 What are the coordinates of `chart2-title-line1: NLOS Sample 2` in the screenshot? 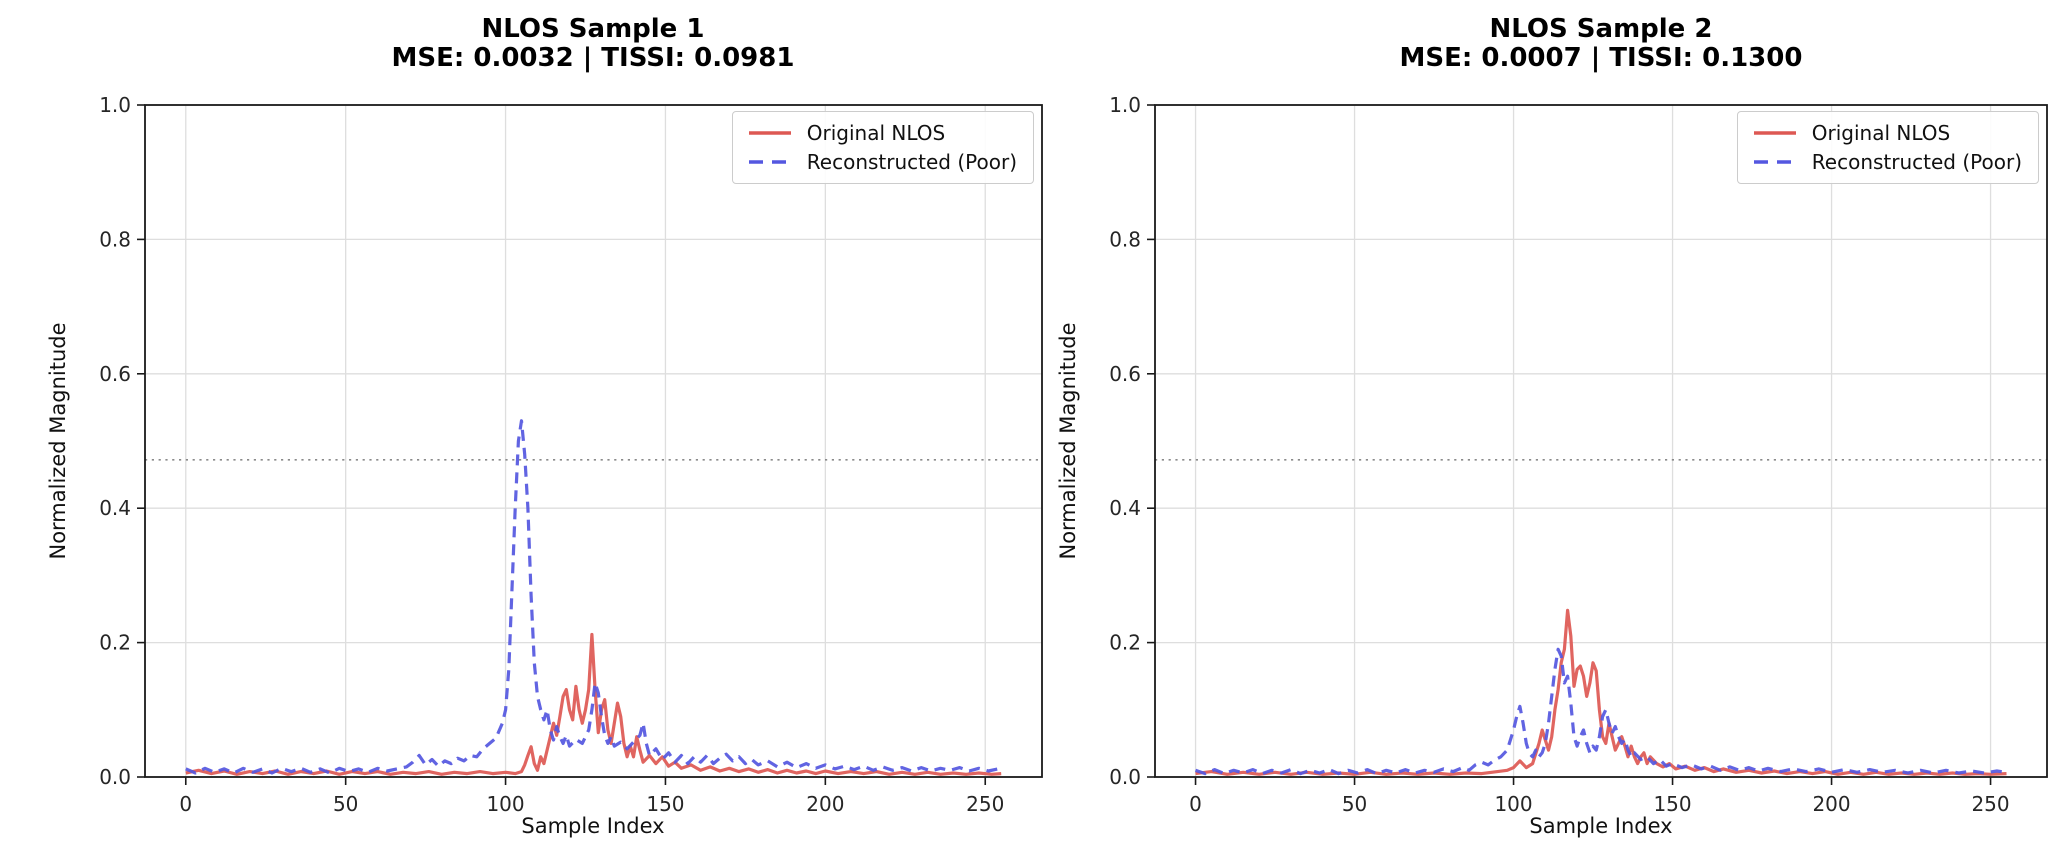 It's located at (1601, 29).